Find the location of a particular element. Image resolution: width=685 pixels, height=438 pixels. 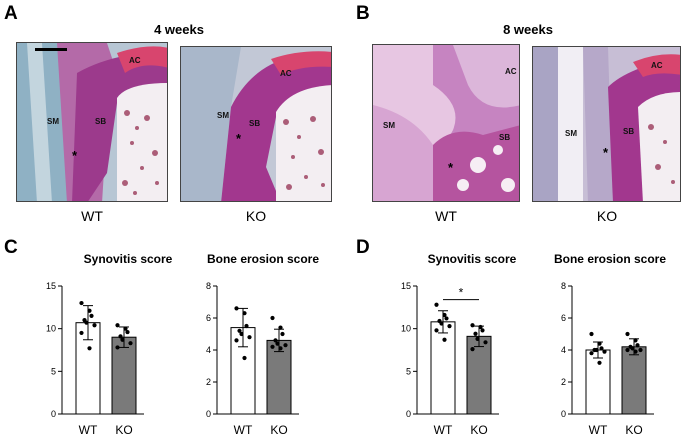

panel-letter-a: A is located at coordinates (11, 13).